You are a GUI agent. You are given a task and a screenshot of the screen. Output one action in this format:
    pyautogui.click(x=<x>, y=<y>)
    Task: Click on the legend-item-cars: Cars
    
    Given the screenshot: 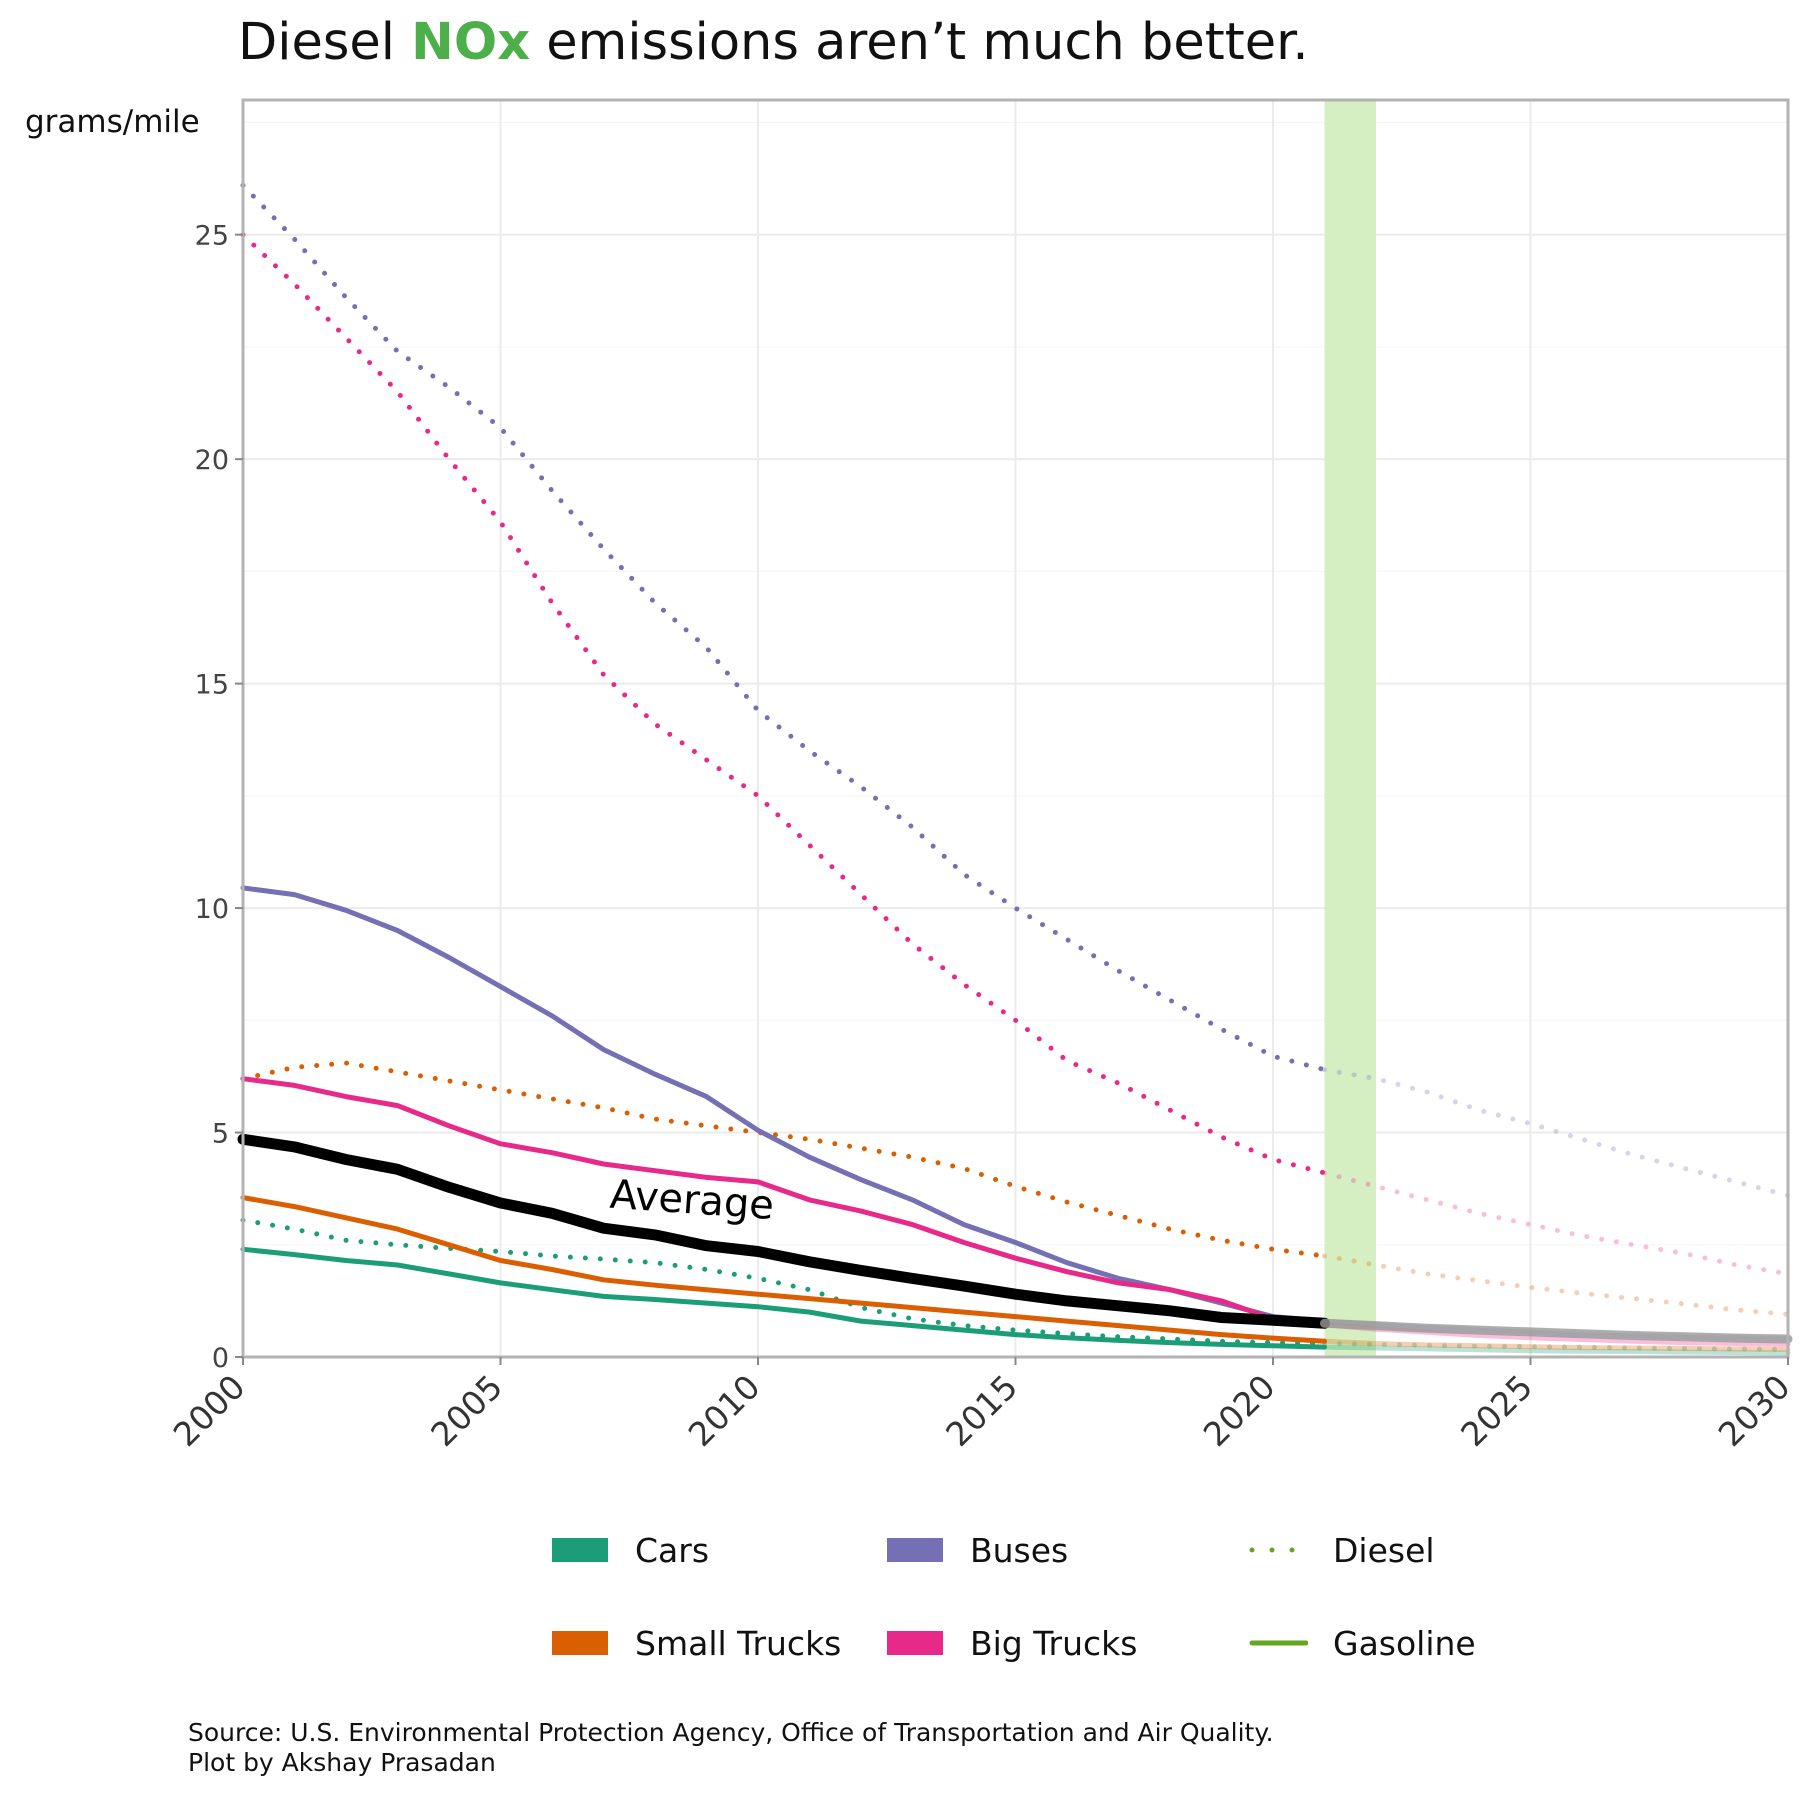 What is the action you would take?
    pyautogui.click(x=629, y=1550)
    